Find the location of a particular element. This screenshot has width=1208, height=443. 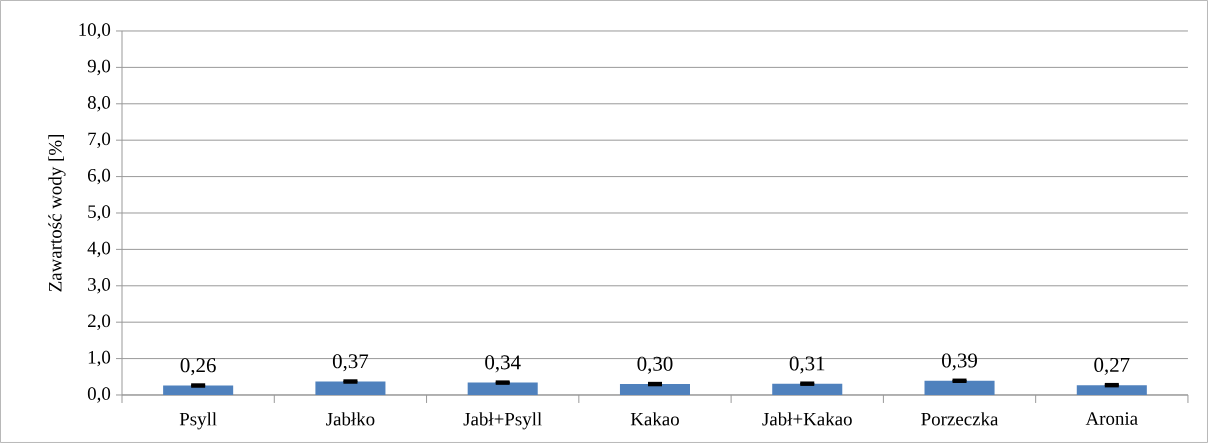

data-label: 0,37 is located at coordinates (350, 363).